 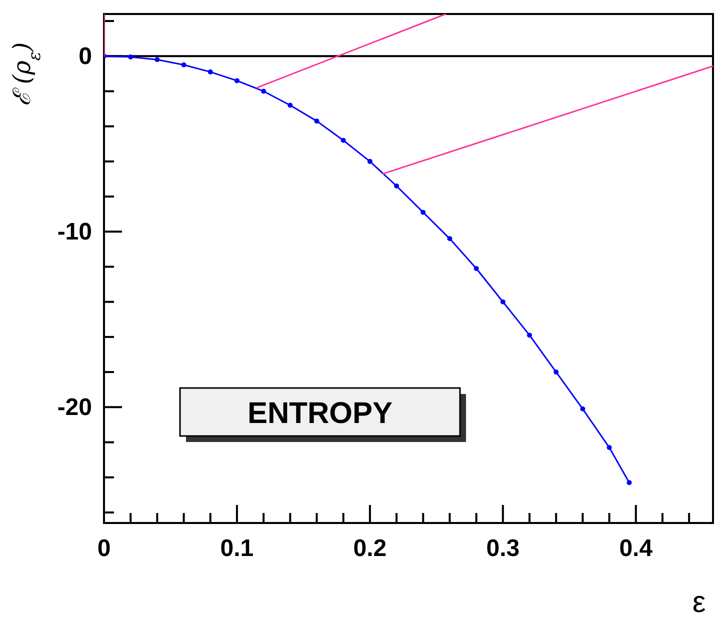 What do you see at coordinates (370, 548) in the screenshot?
I see `x-tick-label: 0.2` at bounding box center [370, 548].